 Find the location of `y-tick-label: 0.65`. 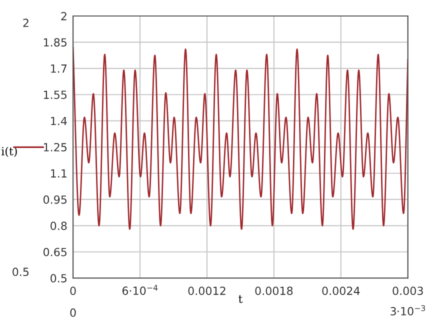

y-tick-label: 0.65 is located at coordinates (55, 252).